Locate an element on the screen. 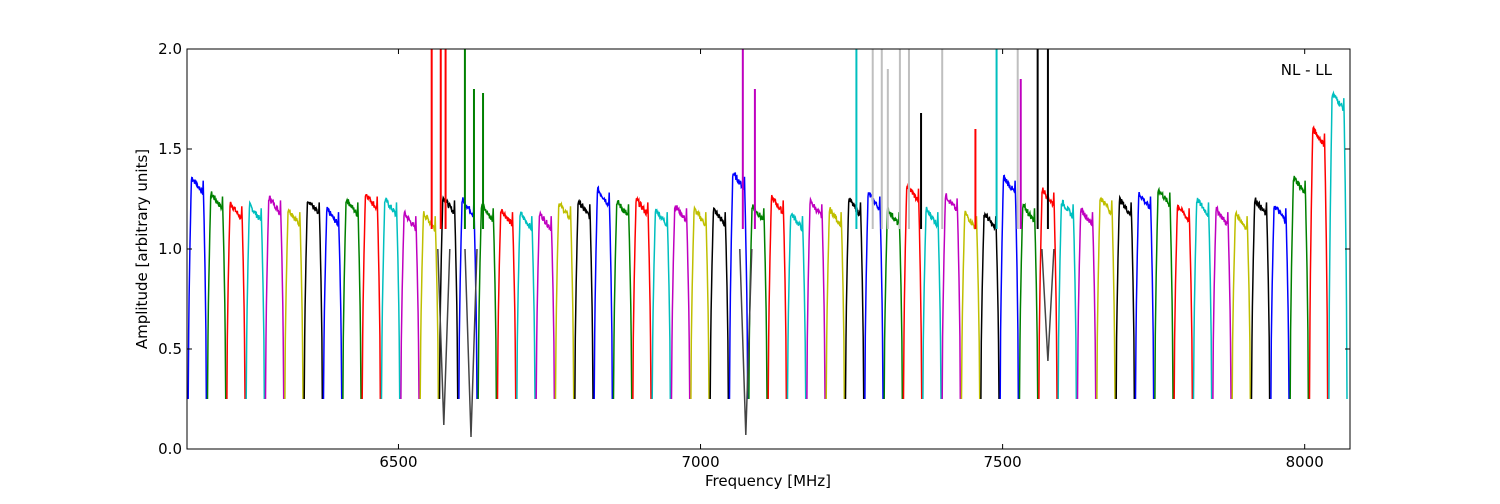  y-tick-label: 2.0 is located at coordinates (170, 49).